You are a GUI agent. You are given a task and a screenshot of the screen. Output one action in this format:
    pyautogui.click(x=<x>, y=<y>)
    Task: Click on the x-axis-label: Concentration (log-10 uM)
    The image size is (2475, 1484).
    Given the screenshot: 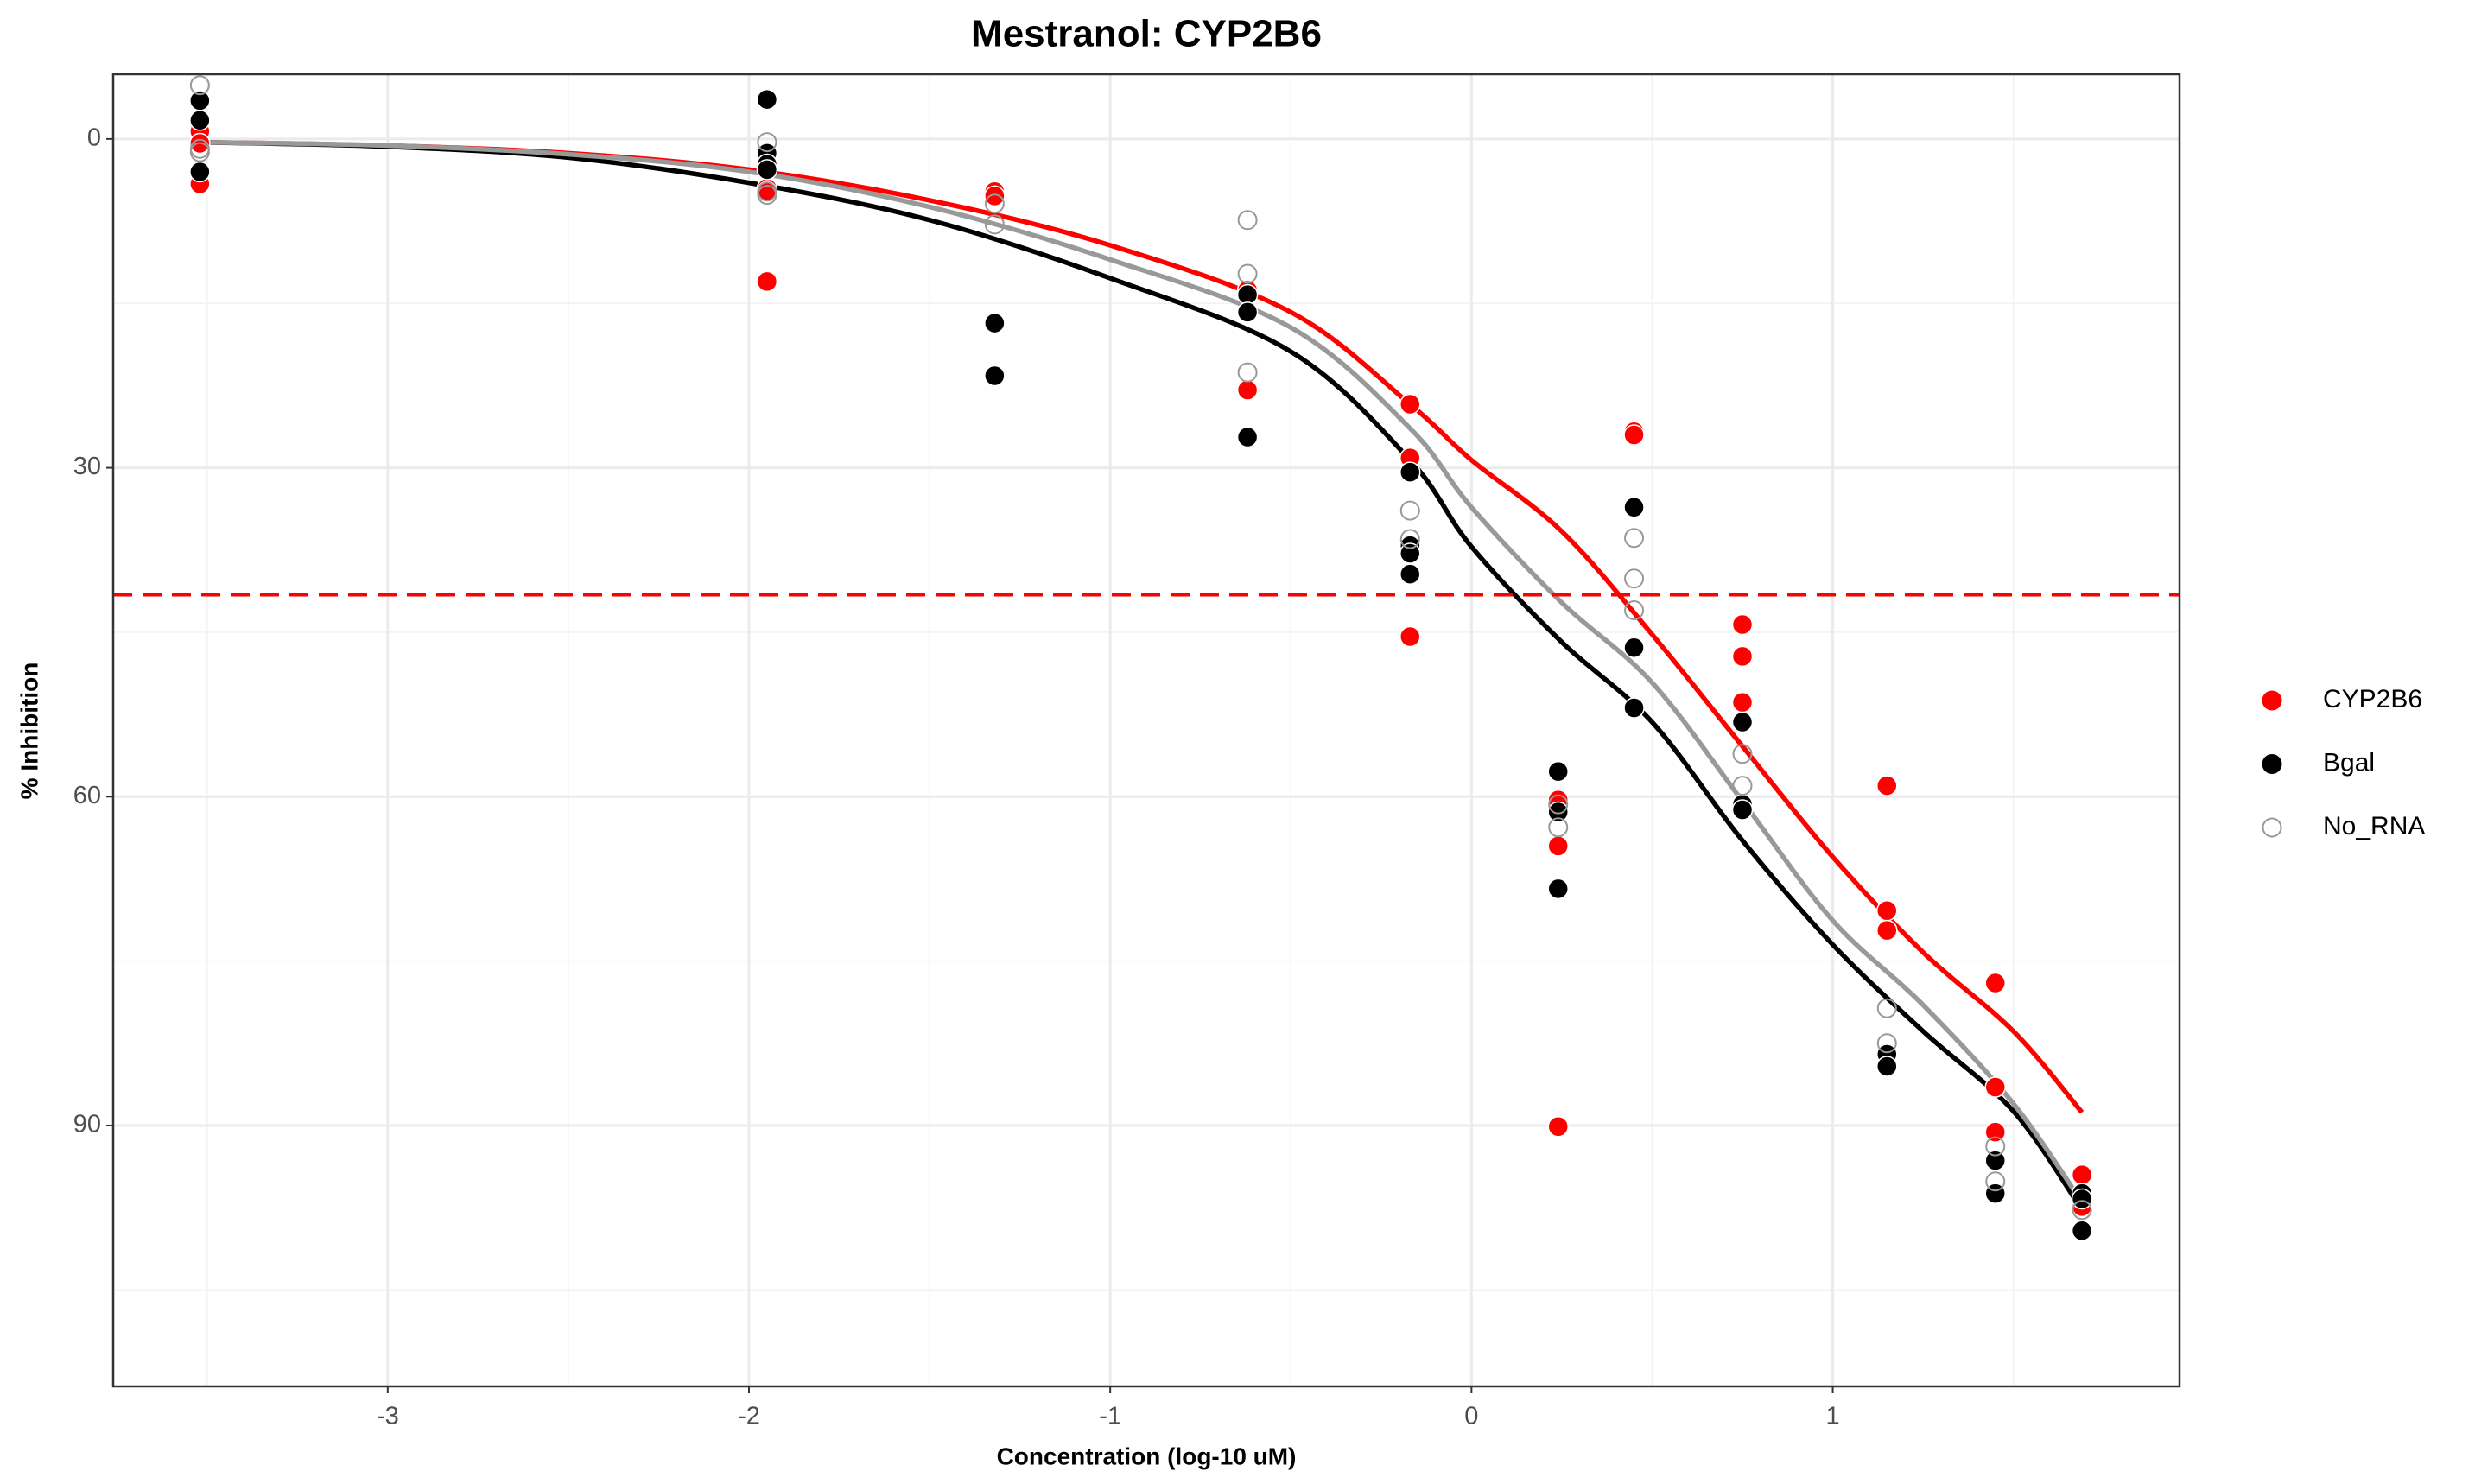 What is the action you would take?
    pyautogui.click(x=1147, y=1456)
    